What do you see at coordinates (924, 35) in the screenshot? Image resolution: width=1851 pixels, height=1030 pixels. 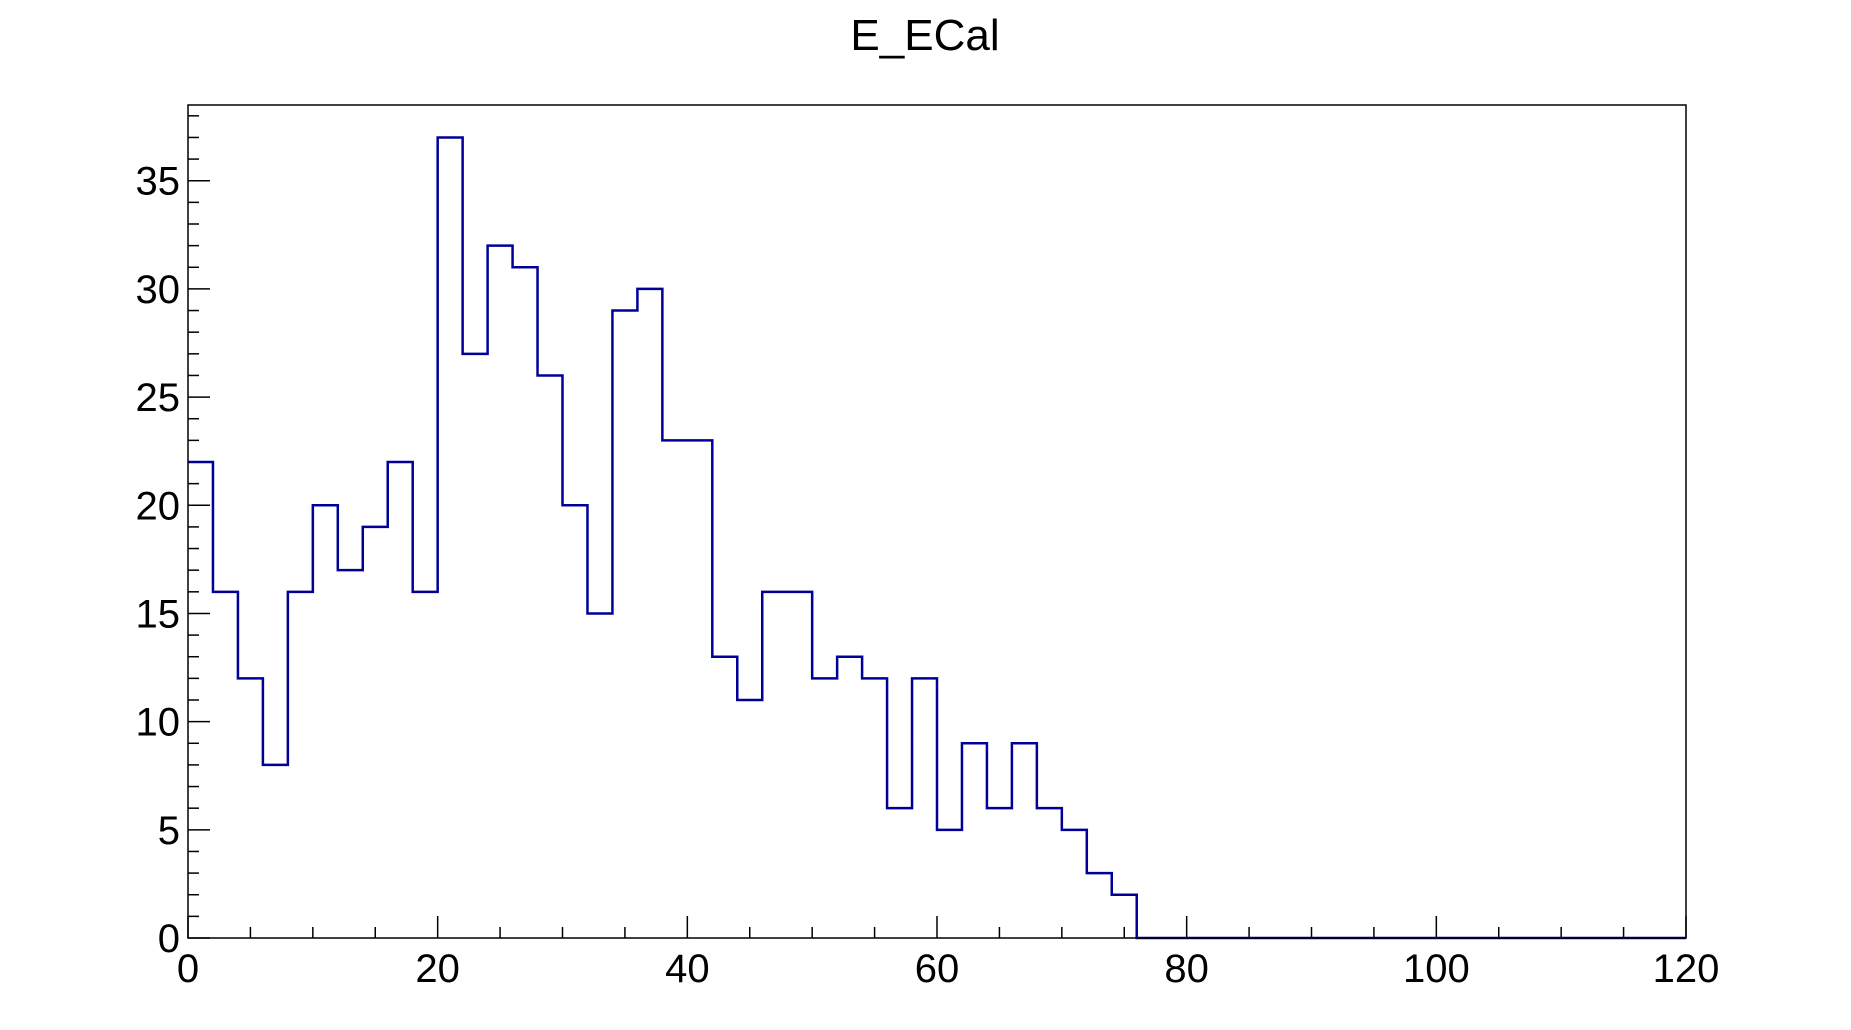 I see `chart-title: E_ECal` at bounding box center [924, 35].